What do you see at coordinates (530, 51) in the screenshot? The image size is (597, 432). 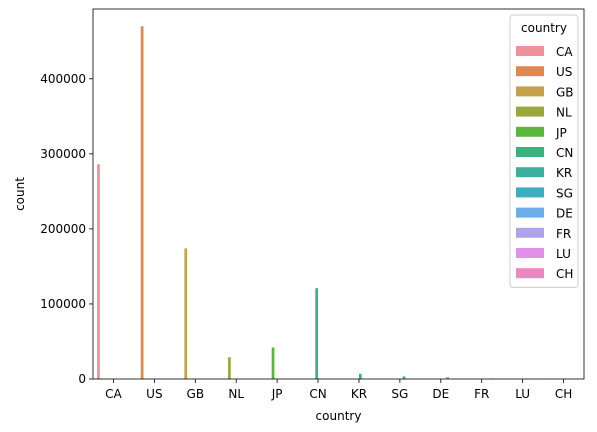 I see `legend-swatch-CA` at bounding box center [530, 51].